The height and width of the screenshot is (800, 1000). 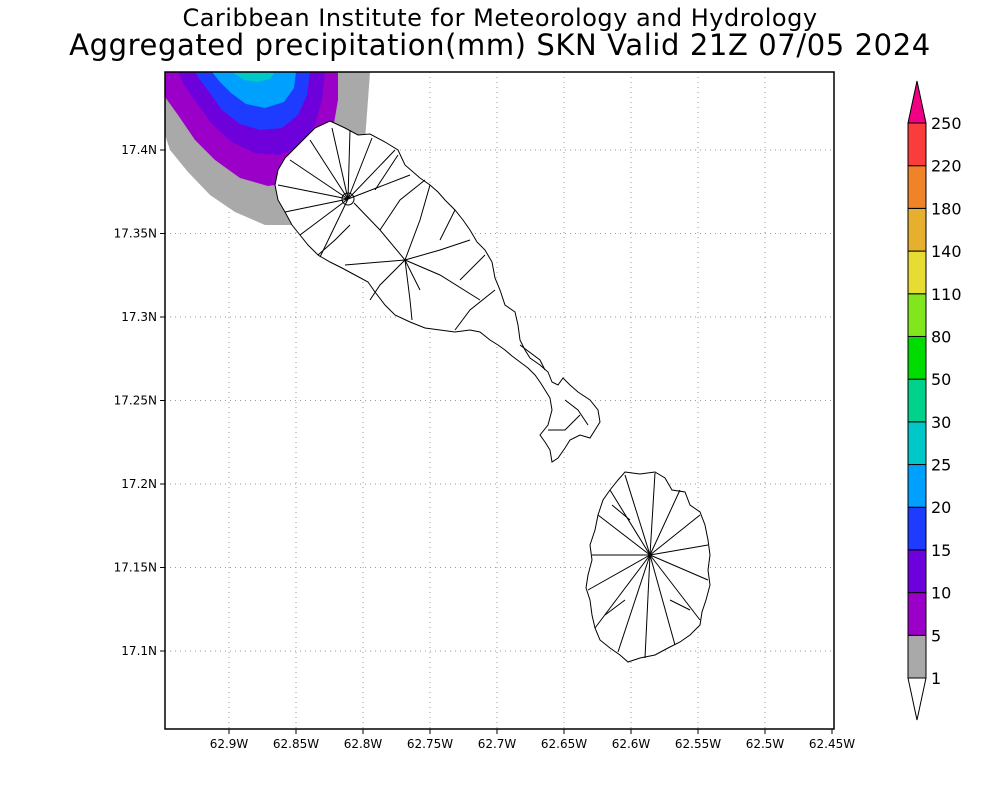 I want to click on island-nevis, so click(x=648, y=567).